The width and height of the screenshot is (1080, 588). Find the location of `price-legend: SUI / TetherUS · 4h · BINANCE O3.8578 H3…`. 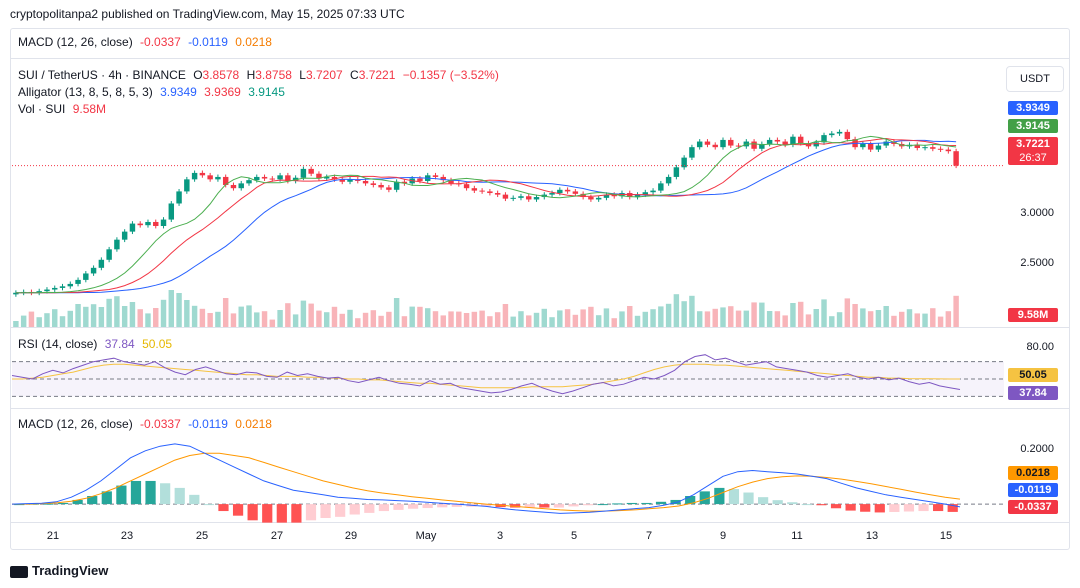

price-legend: SUI / TetherUS · 4h · BINANCE O3.8578 H3… is located at coordinates (260, 75).